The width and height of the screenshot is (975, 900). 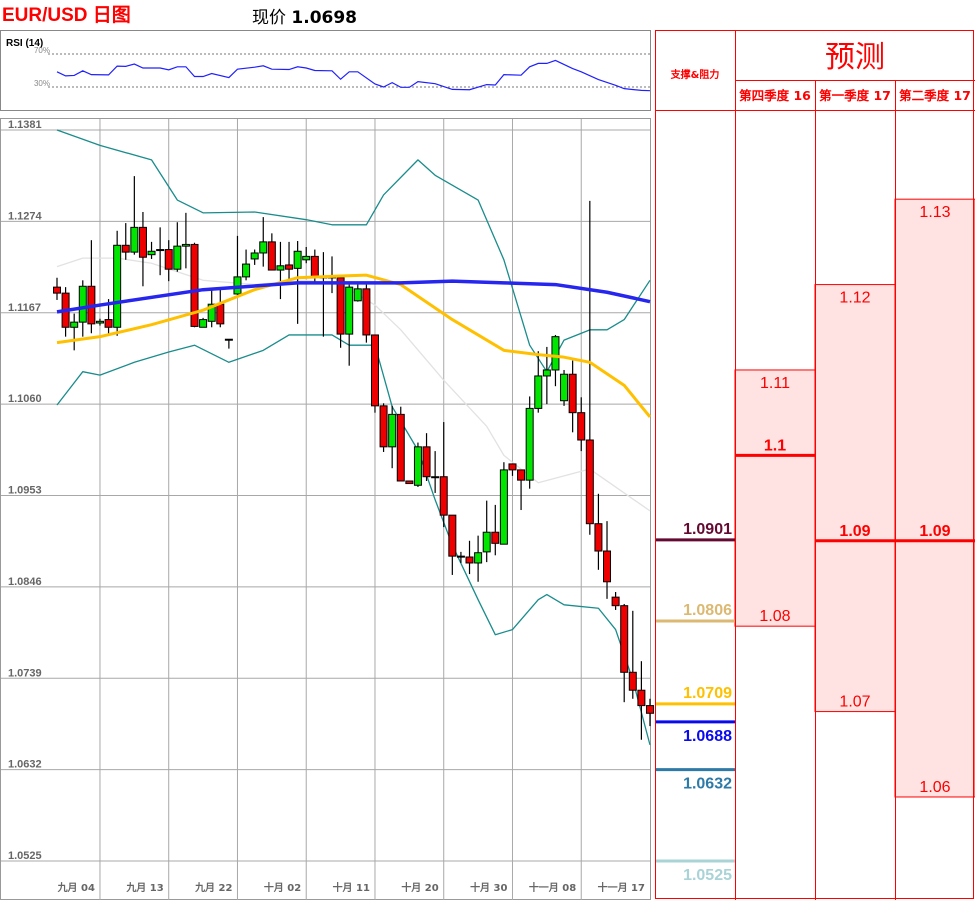 I want to click on x-tick-label: 十一月 08, so click(x=552, y=887).